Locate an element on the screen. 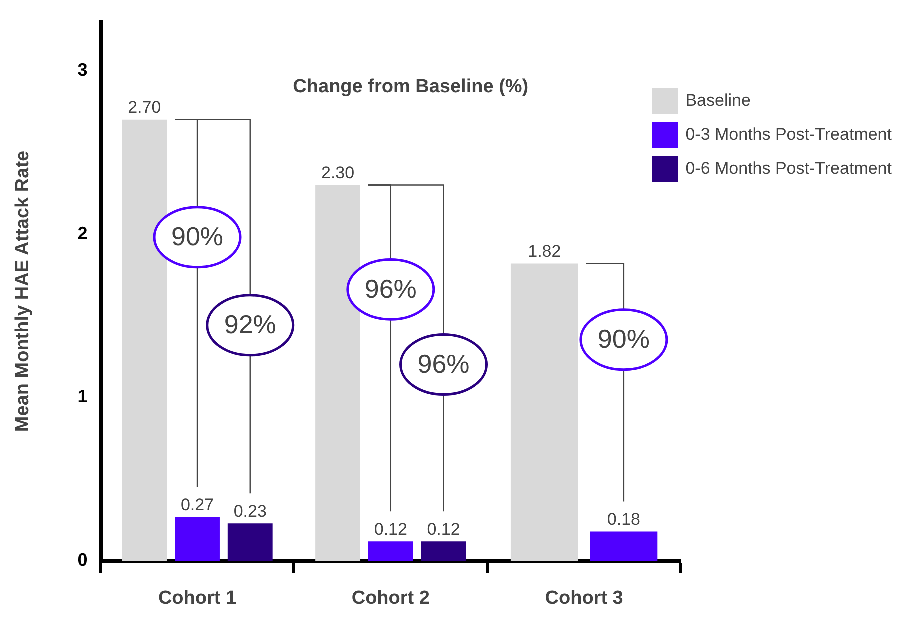 The image size is (904, 632). data-label: 1.82 is located at coordinates (545, 251).